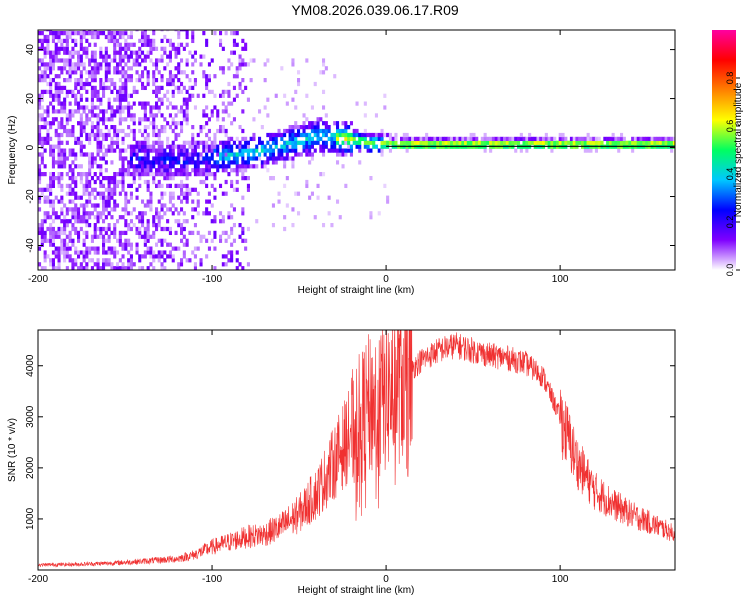 Image resolution: width=750 pixels, height=600 pixels. What do you see at coordinates (212, 579) in the screenshot?
I see `x-tick-label: -100` at bounding box center [212, 579].